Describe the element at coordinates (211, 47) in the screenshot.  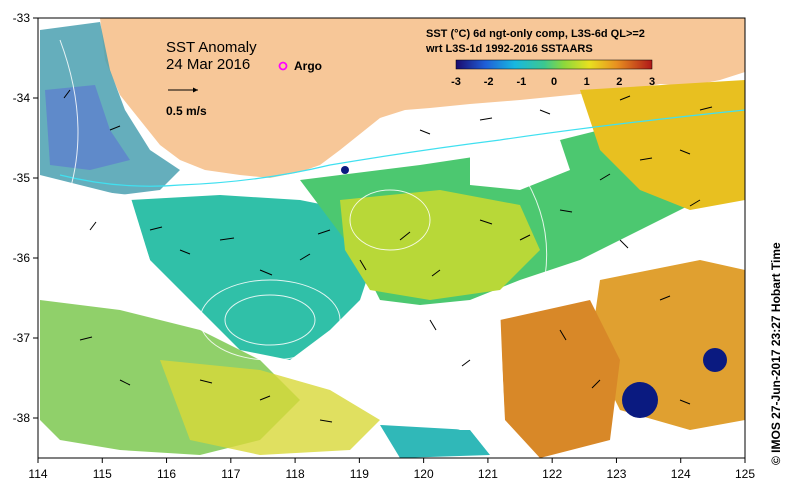
I see `map-title: SST Anomaly` at that location.